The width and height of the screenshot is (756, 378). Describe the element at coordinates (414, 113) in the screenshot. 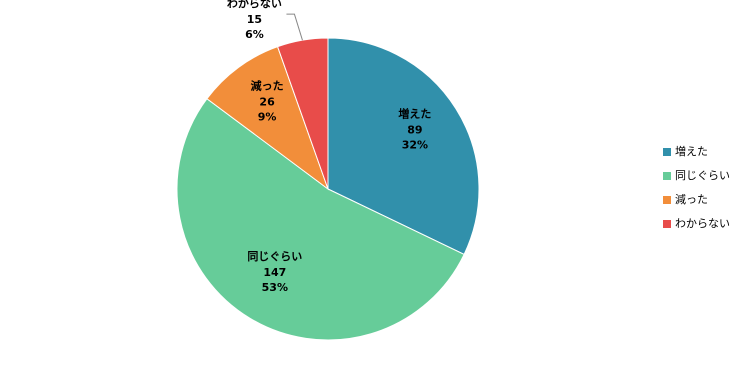

I see `data-label-name: 増えた` at that location.